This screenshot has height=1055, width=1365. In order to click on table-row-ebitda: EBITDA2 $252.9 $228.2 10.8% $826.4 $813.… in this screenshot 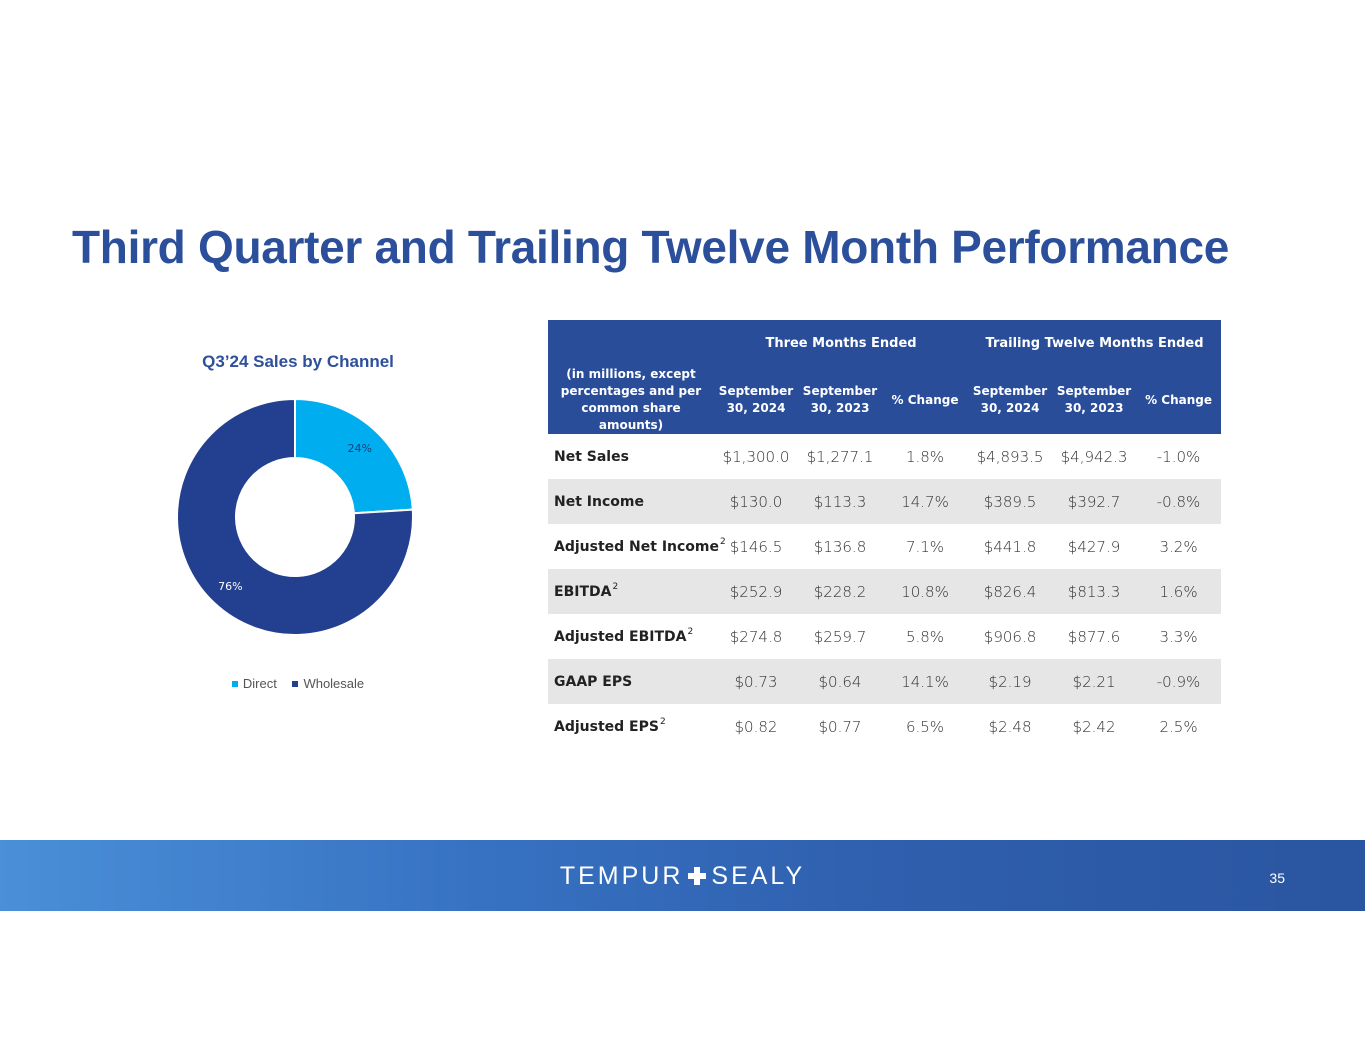, I will do `click(885, 591)`.